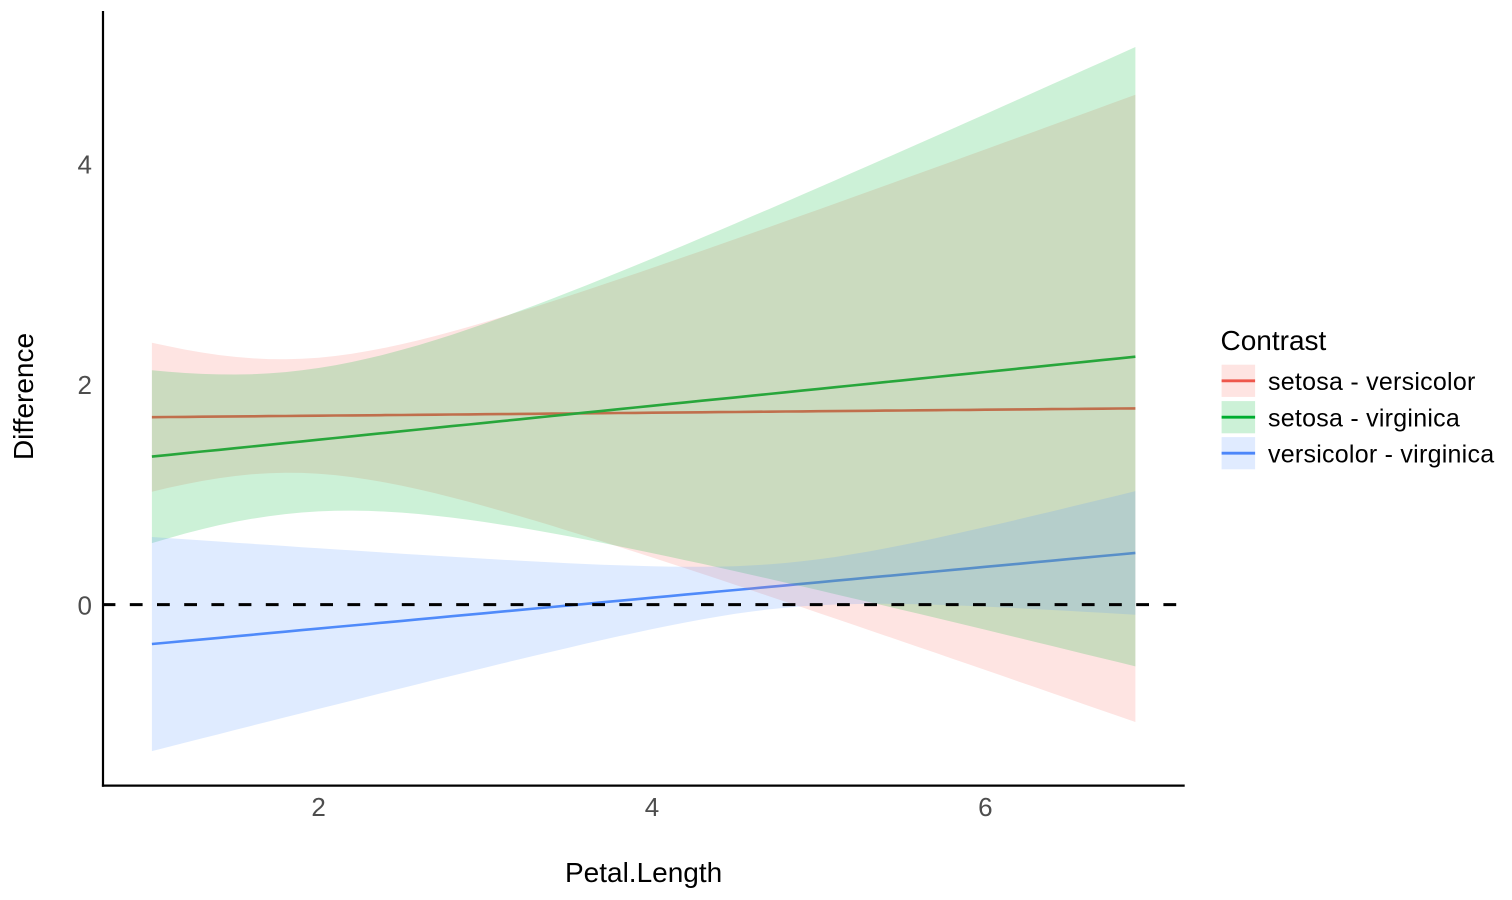  Describe the element at coordinates (1381, 455) in the screenshot. I see `svg-text: versicolor - virginica` at that location.